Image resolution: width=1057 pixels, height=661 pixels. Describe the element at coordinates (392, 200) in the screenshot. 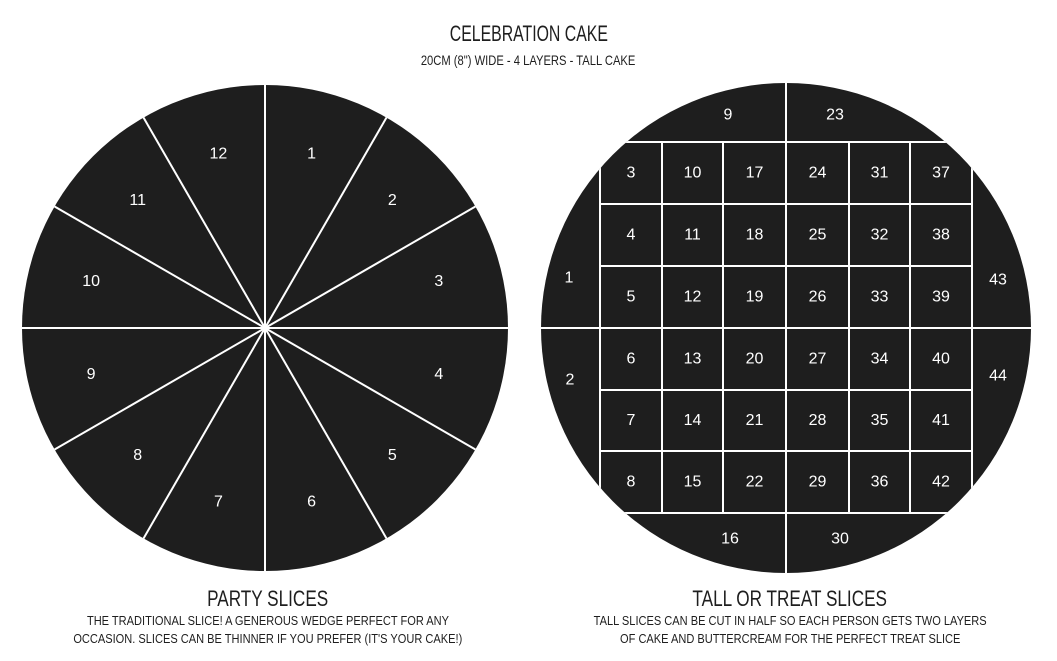

I see `slice-number: 2` at that location.